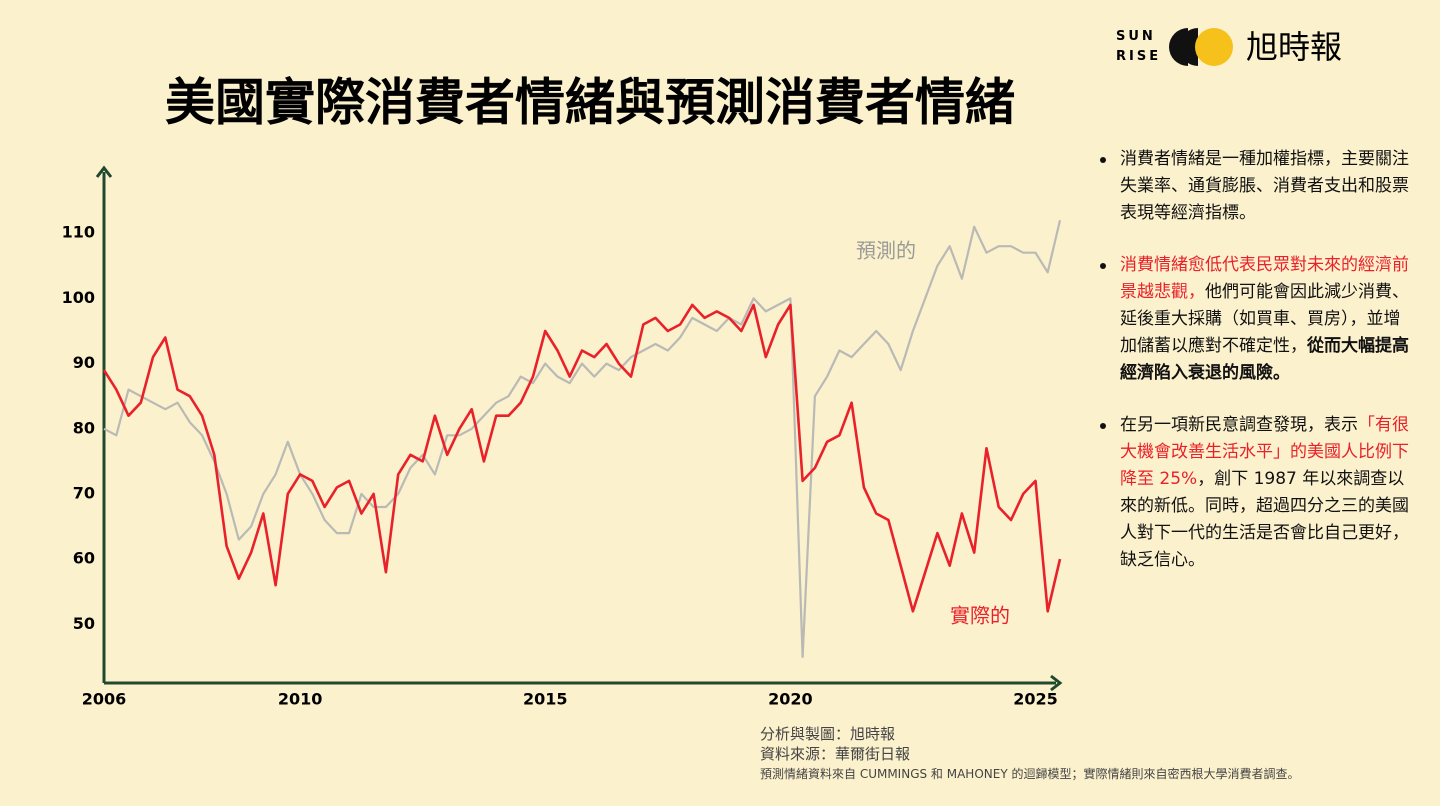  What do you see at coordinates (78, 297) in the screenshot?
I see `y-tick-label: 100` at bounding box center [78, 297].